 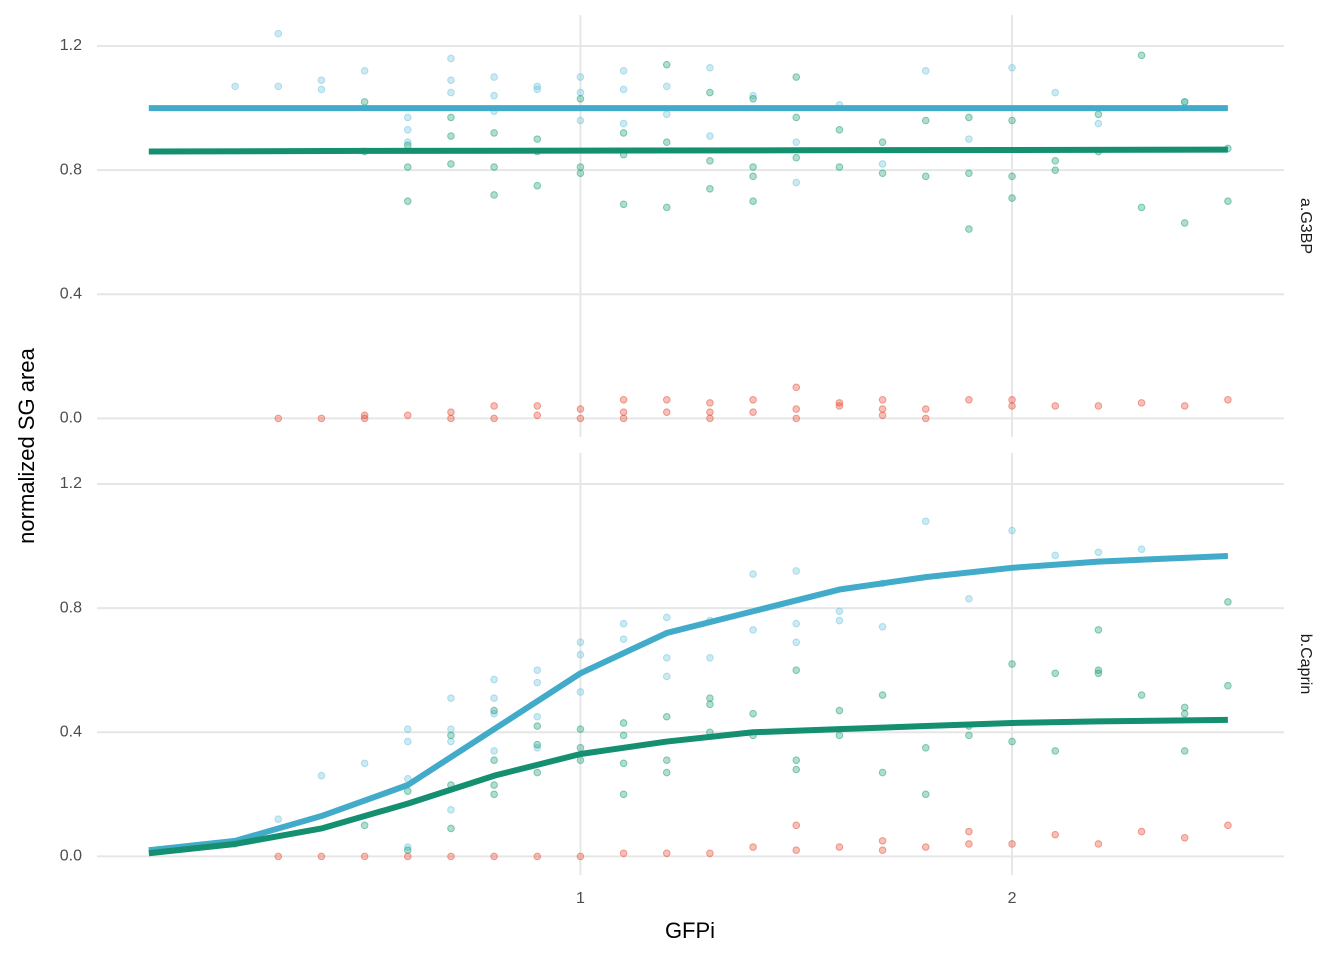 What do you see at coordinates (71, 731) in the screenshot?
I see `y-tick-label: 0.4` at bounding box center [71, 731].